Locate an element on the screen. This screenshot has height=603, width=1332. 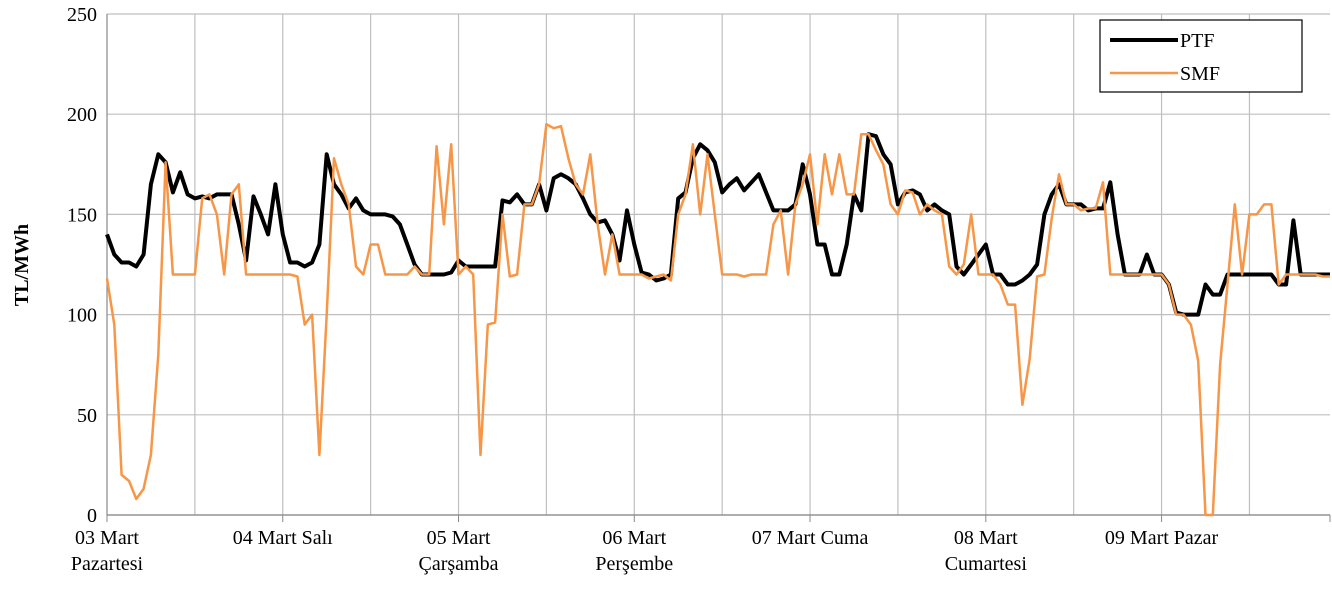
y-tick-label: 200 is located at coordinates (82, 115).